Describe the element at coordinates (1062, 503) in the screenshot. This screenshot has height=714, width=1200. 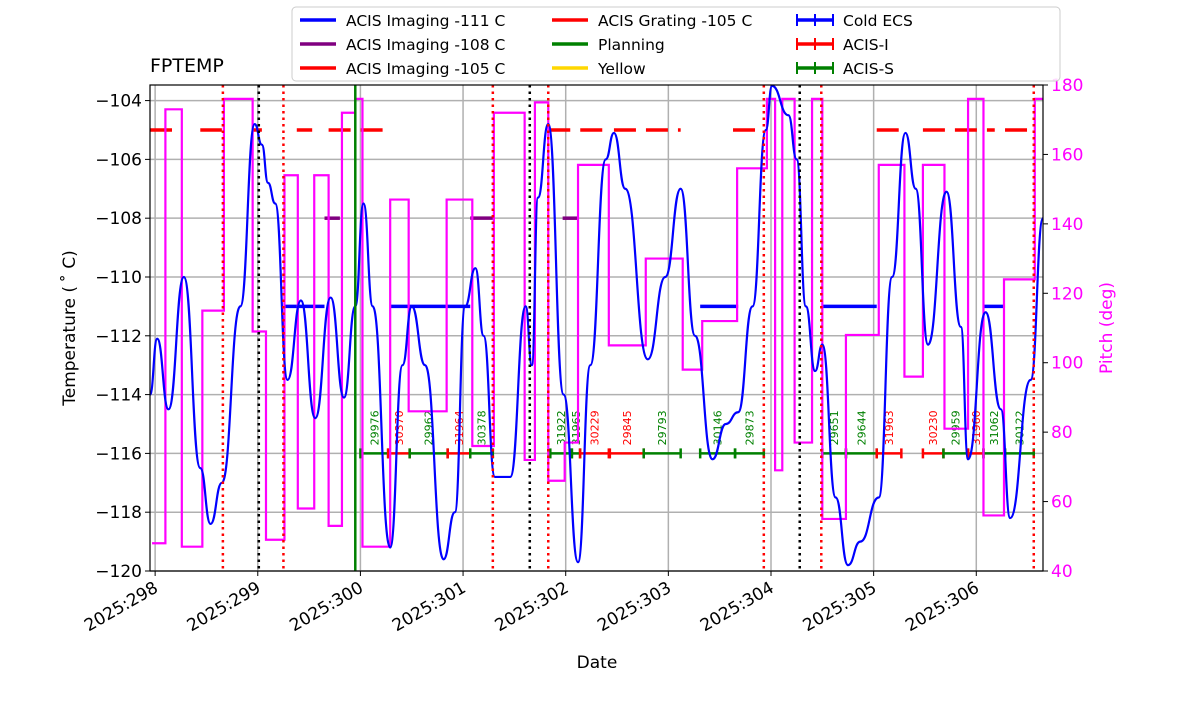
I see `y2-tick-label: 60` at that location.